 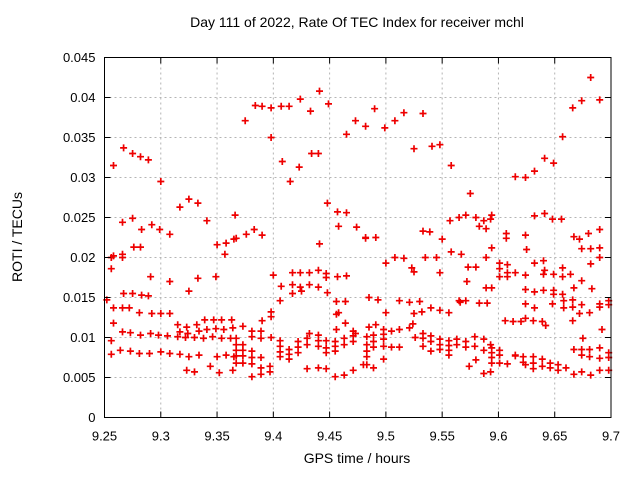 What do you see at coordinates (82, 257) in the screenshot?
I see `y-tick-label: 0.02` at bounding box center [82, 257].